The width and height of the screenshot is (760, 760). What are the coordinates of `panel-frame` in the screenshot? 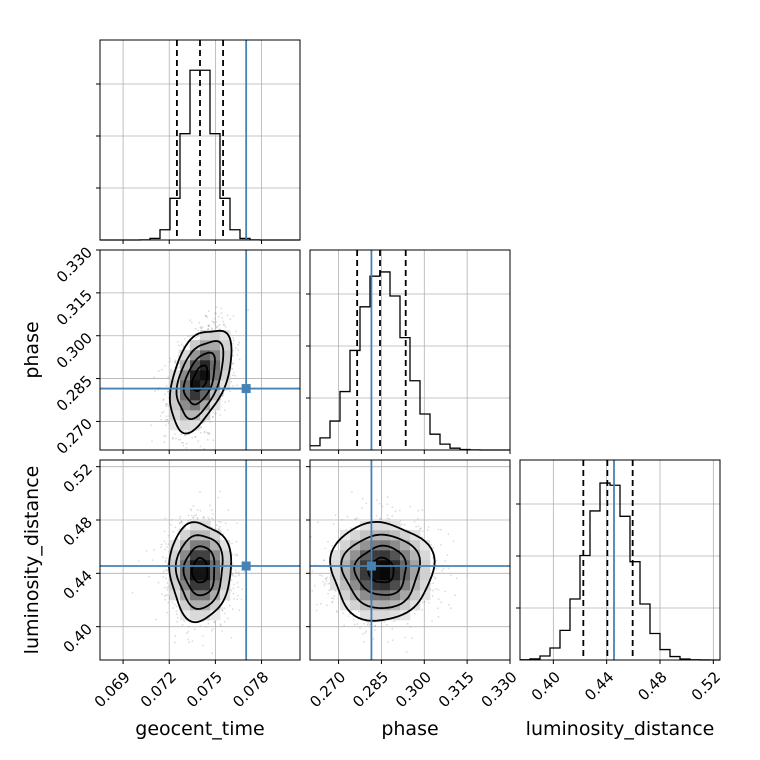 It's located at (620, 560).